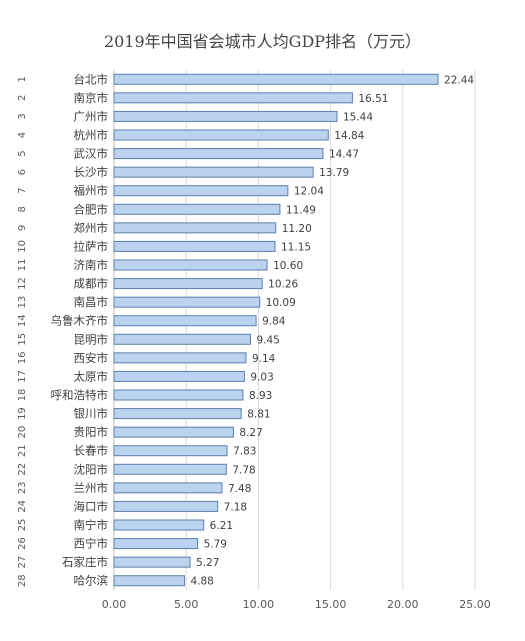 The image size is (525, 641). Describe the element at coordinates (264, 359) in the screenshot. I see `data-label: 9.14` at that location.